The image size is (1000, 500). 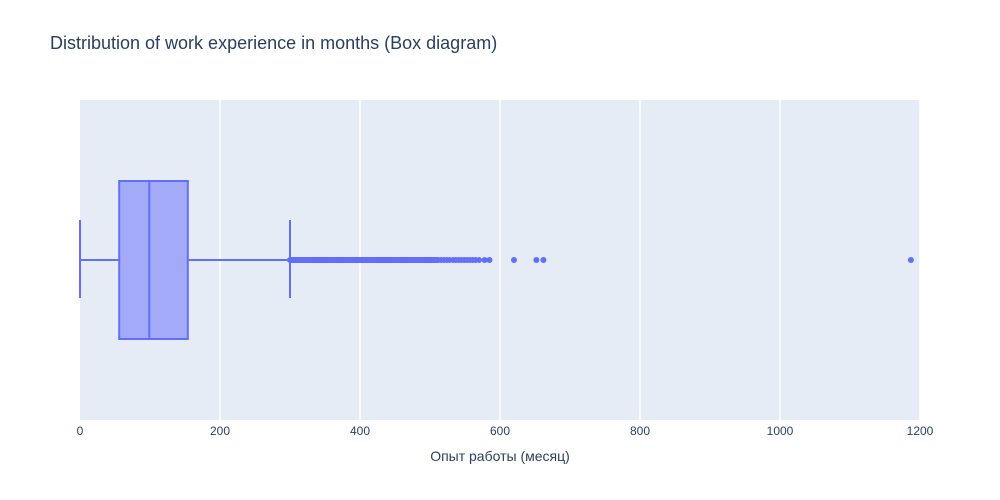 What do you see at coordinates (80, 431) in the screenshot?
I see `x-tick-label: 0` at bounding box center [80, 431].